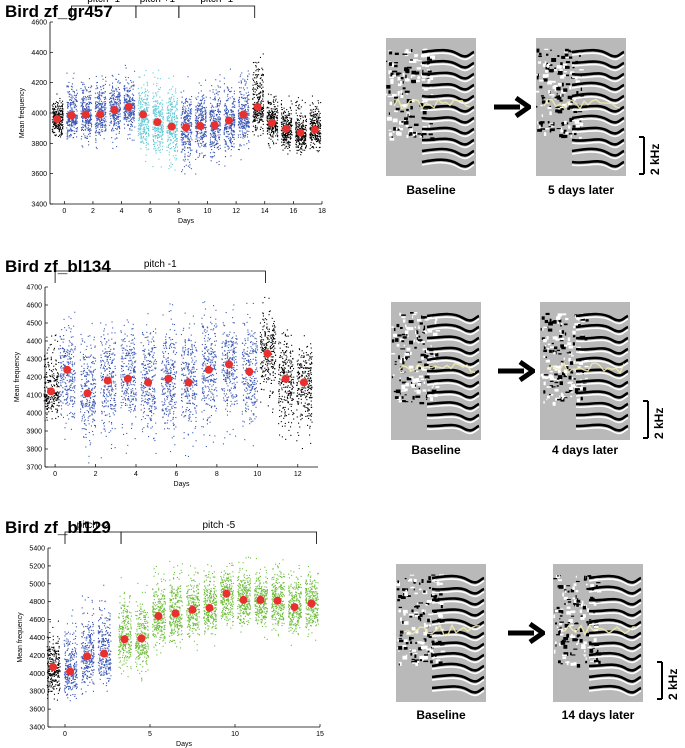  Describe the element at coordinates (186, 221) in the screenshot. I see `x-axis-label: Days` at that location.